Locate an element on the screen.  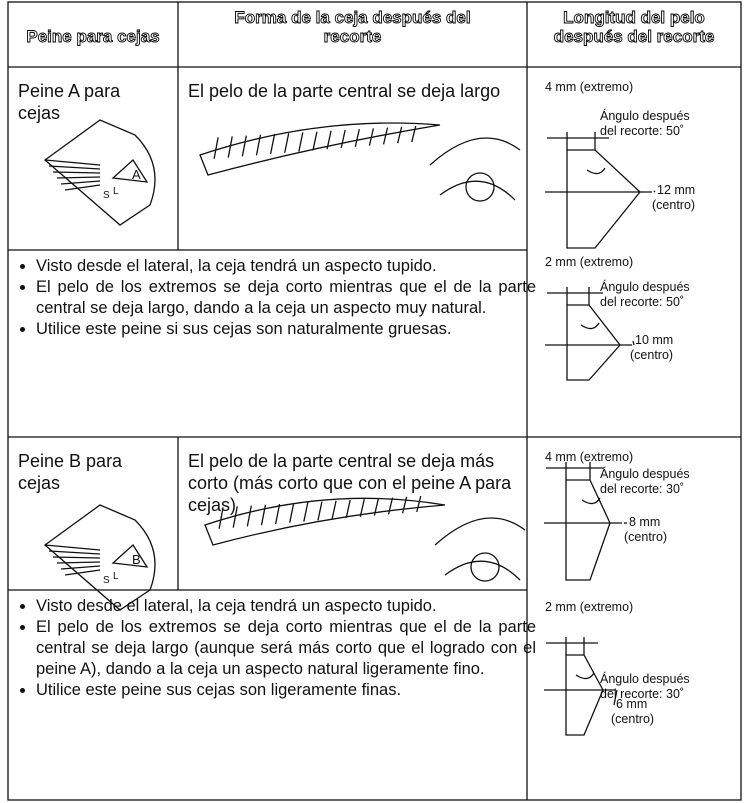
center-label: 10 mm is located at coordinates (654, 340).